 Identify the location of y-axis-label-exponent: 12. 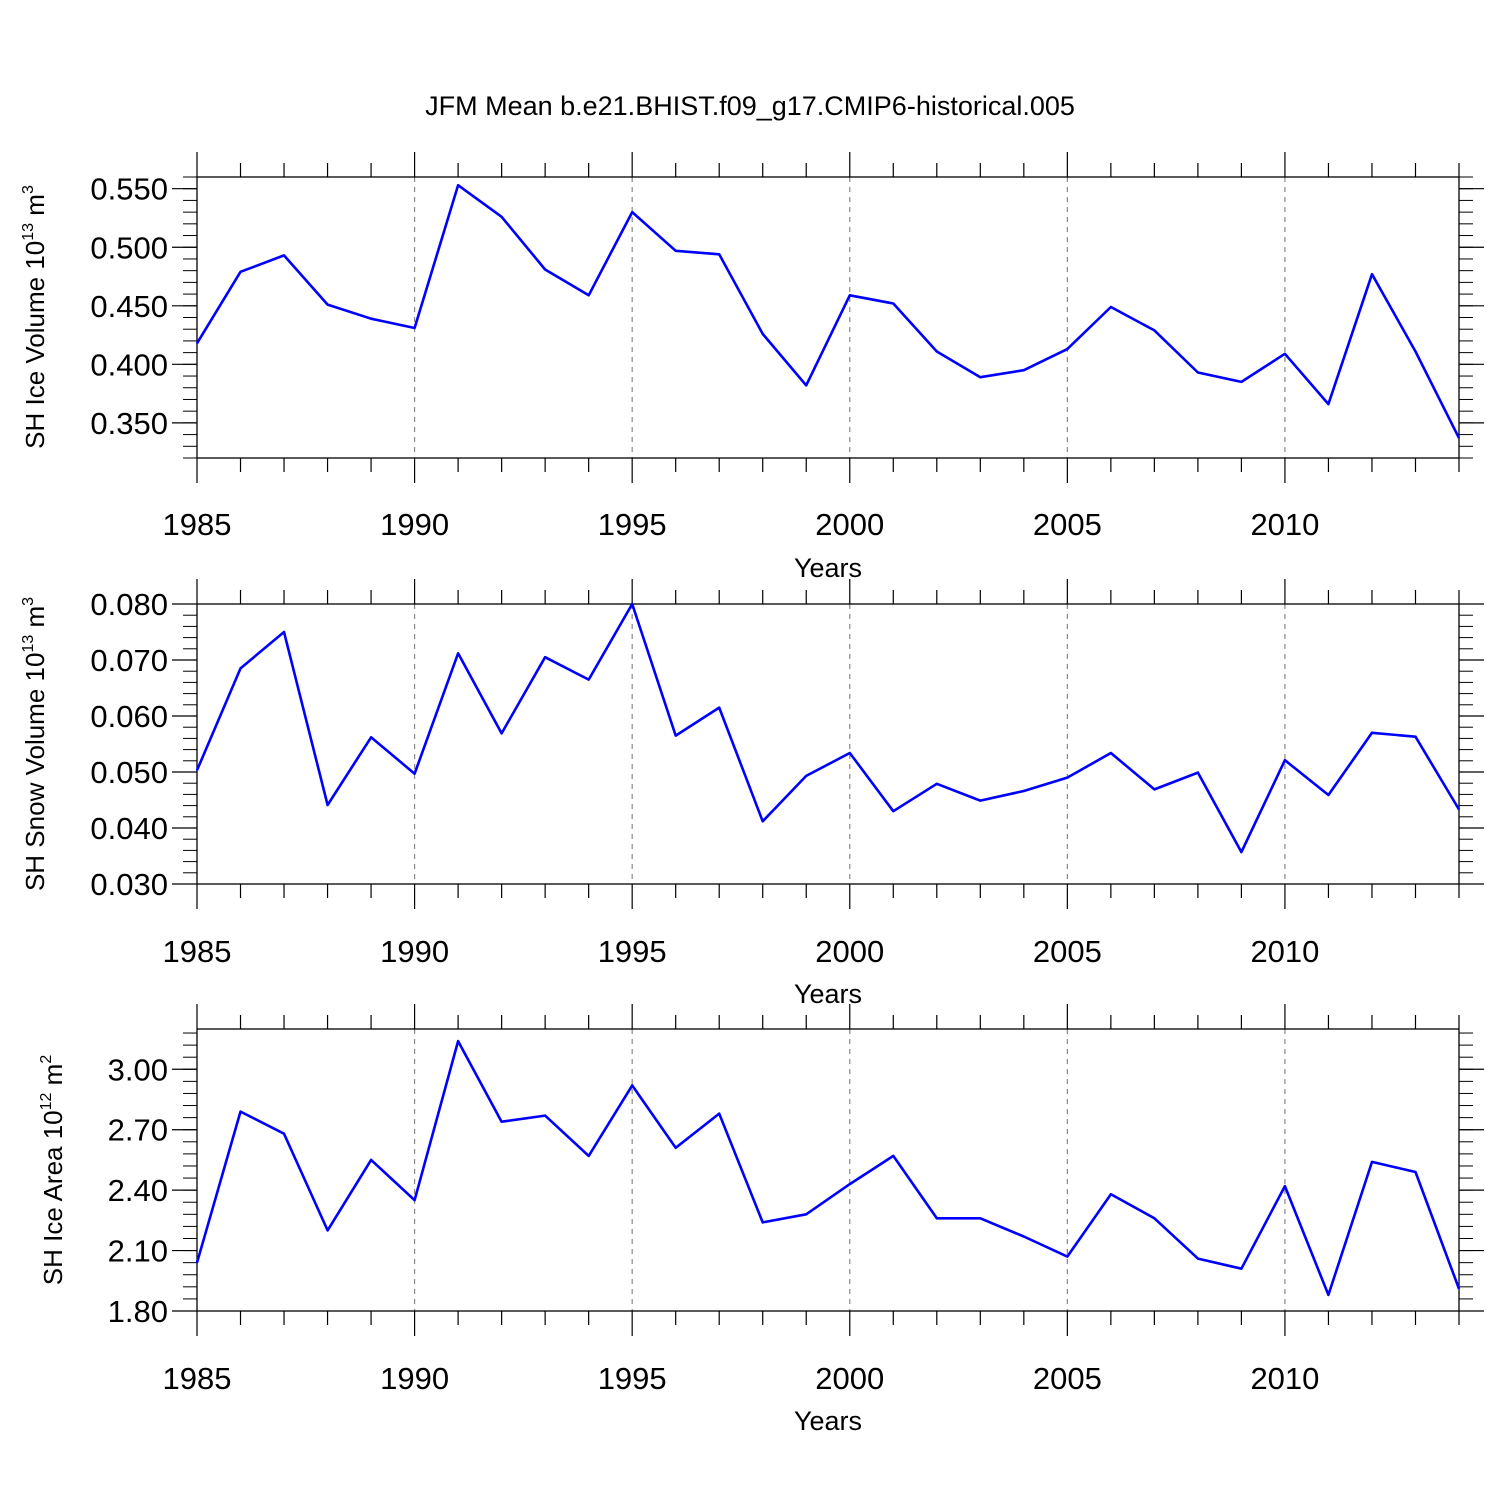
(46, 1101).